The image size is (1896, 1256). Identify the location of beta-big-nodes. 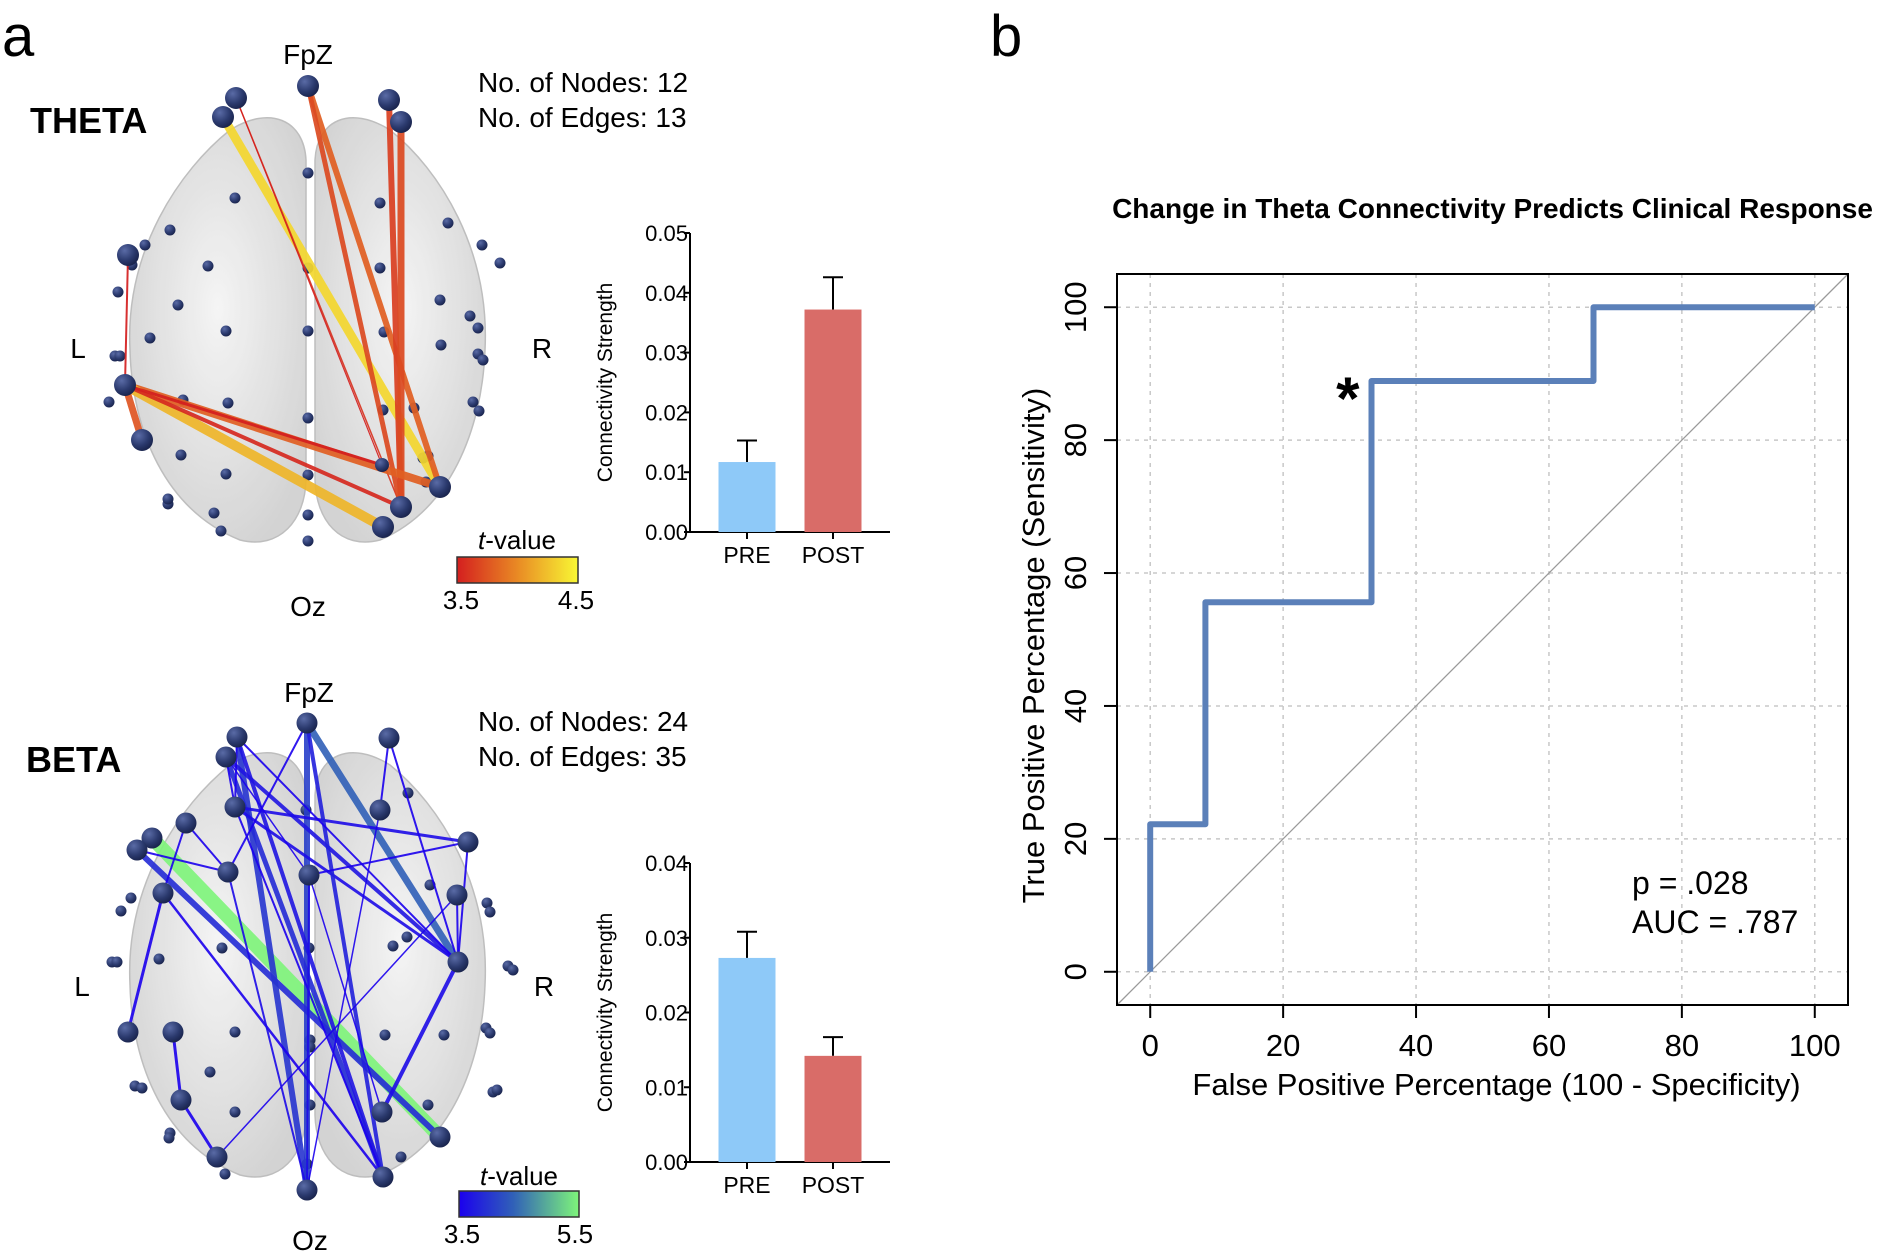
(298, 956).